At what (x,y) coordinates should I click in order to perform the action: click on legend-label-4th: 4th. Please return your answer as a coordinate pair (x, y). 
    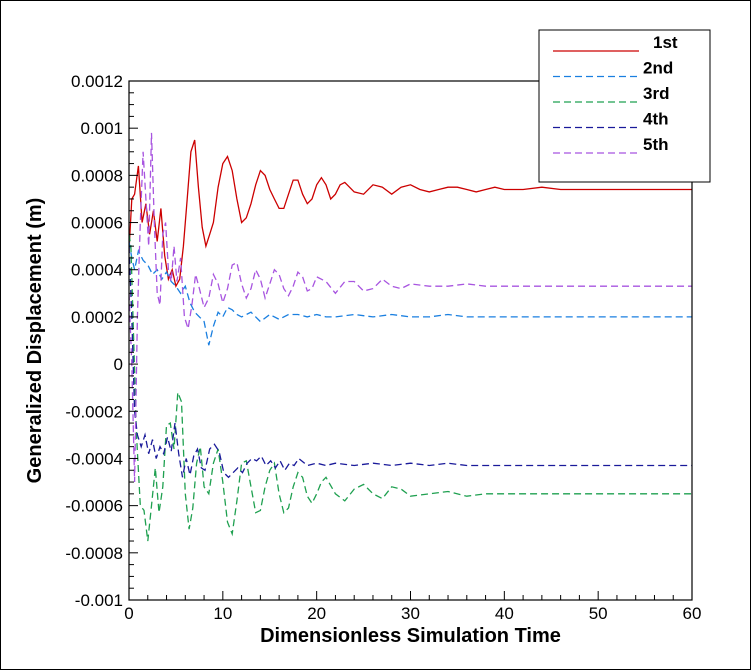
    Looking at the image, I should click on (656, 119).